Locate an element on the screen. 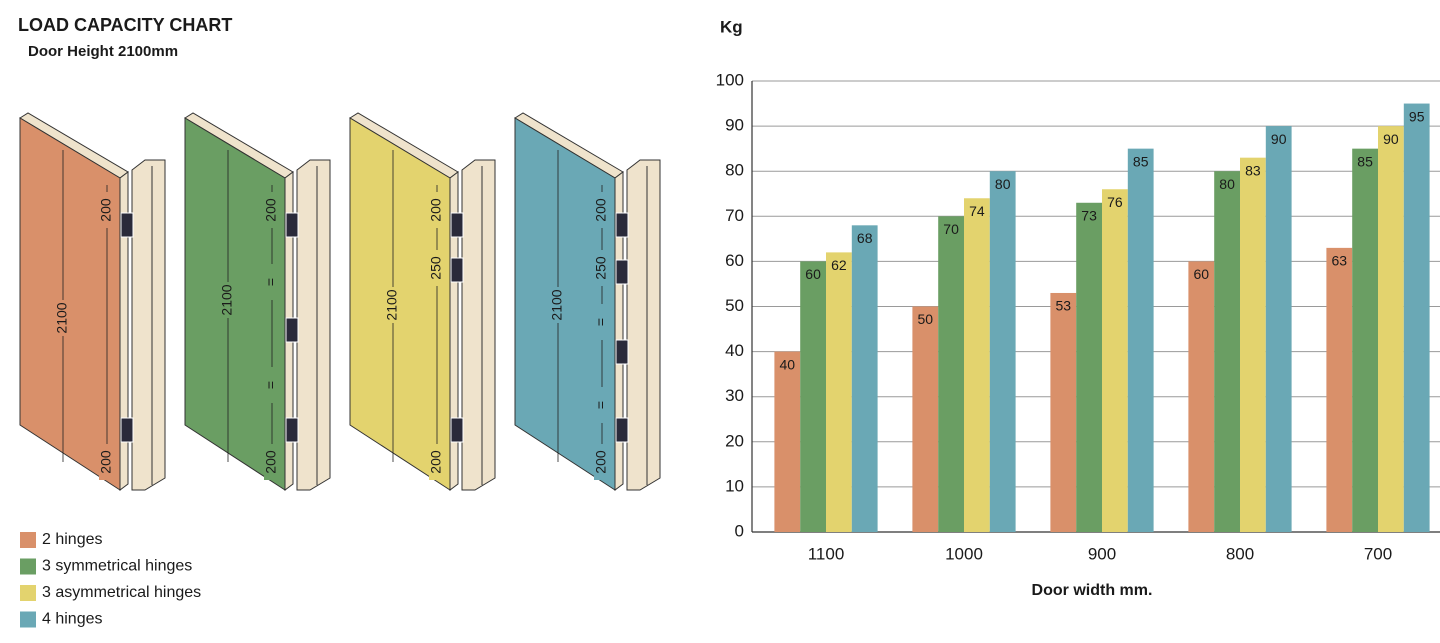  value-label: 40 is located at coordinates (788, 364).